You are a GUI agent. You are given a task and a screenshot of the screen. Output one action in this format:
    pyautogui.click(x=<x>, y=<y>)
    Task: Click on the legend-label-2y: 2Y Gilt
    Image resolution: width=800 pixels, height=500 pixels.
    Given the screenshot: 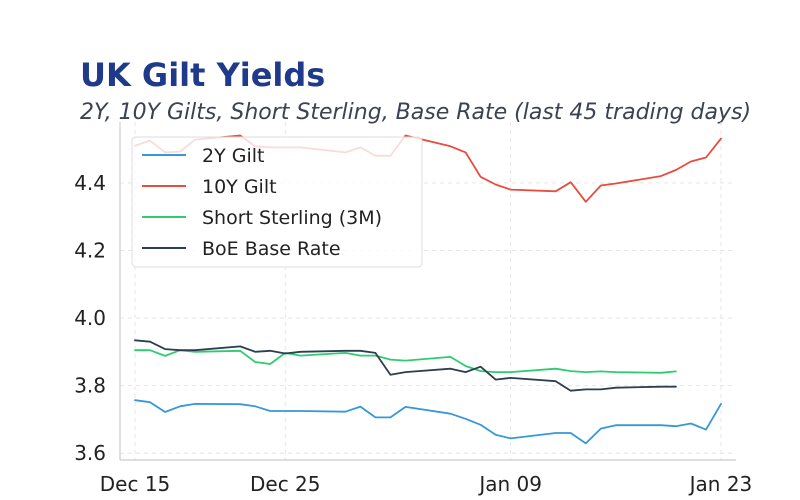 What is the action you would take?
    pyautogui.click(x=233, y=156)
    